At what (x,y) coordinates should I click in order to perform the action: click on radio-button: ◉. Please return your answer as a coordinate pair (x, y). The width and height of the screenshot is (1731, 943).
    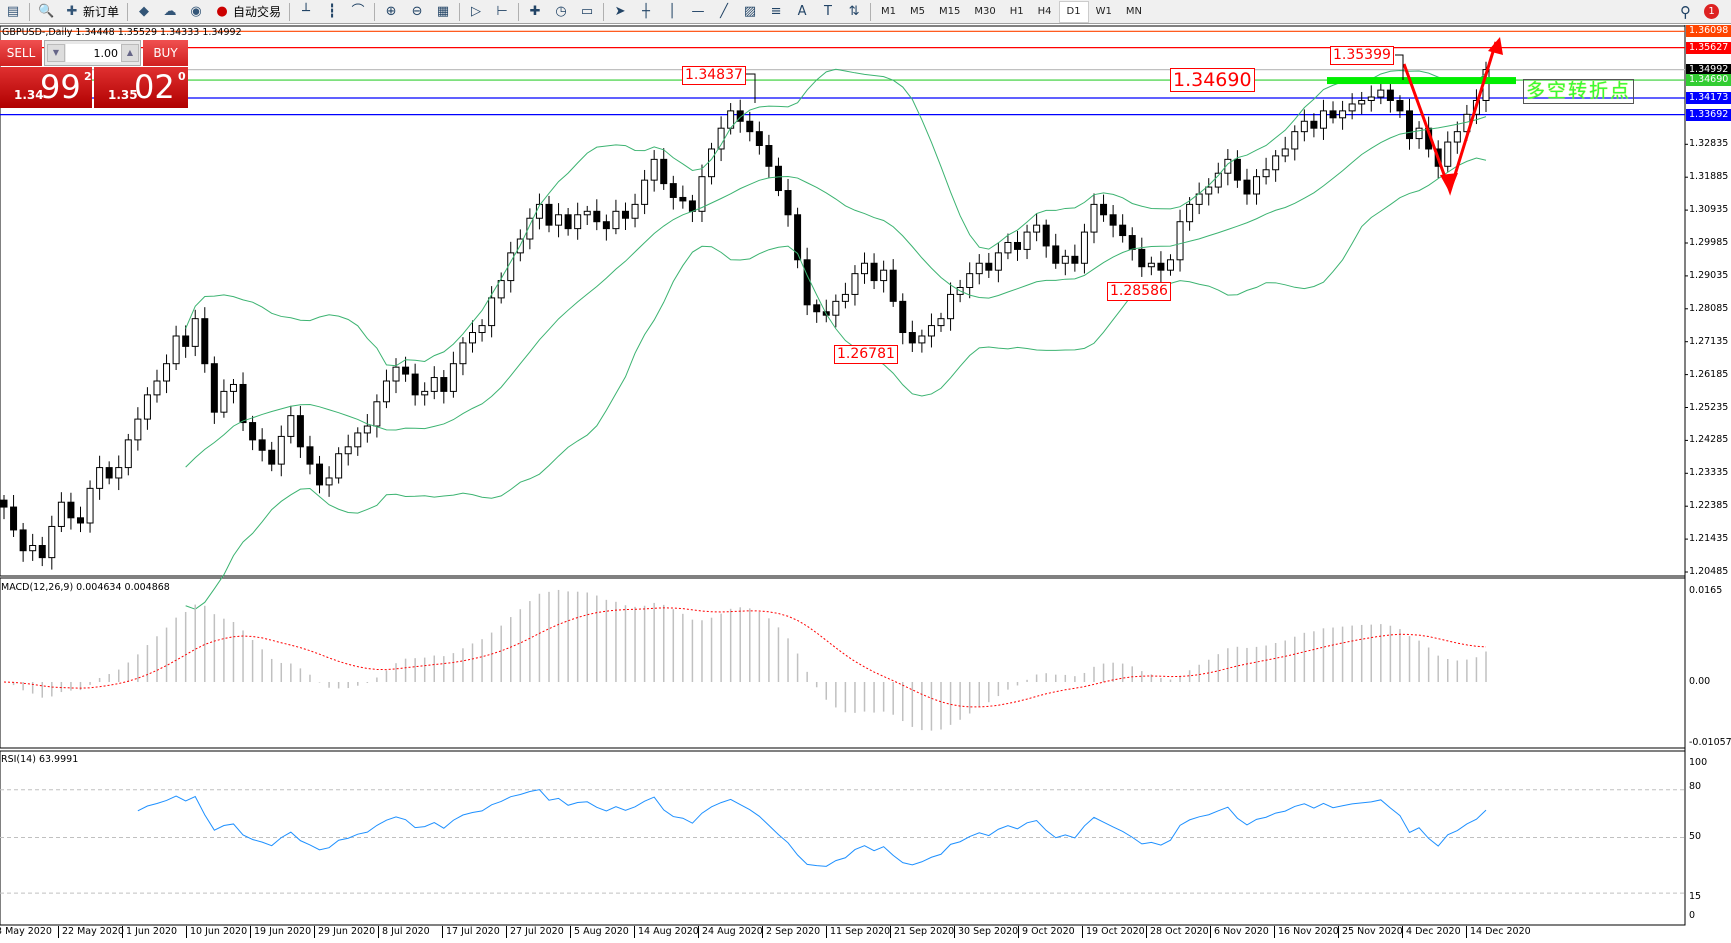
    Looking at the image, I should click on (196, 12).